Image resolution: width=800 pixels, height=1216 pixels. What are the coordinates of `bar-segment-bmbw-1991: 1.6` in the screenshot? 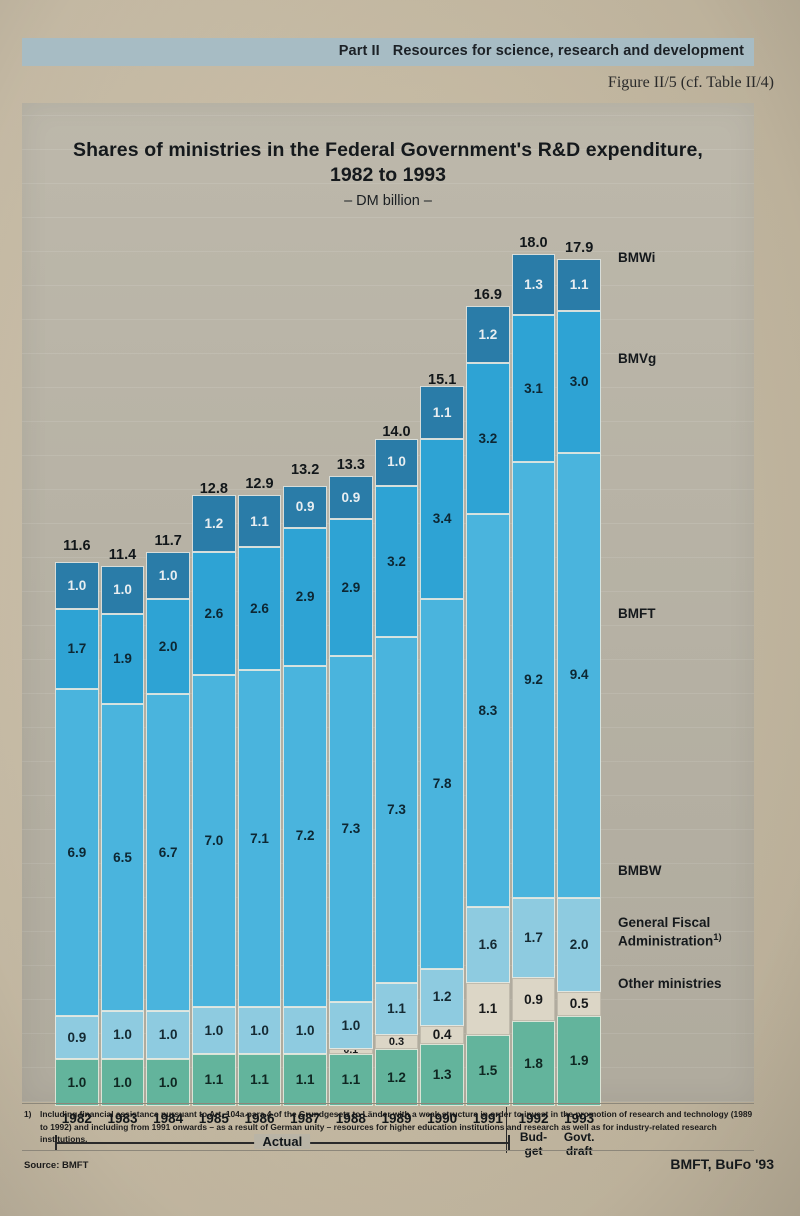 It's located at (488, 945).